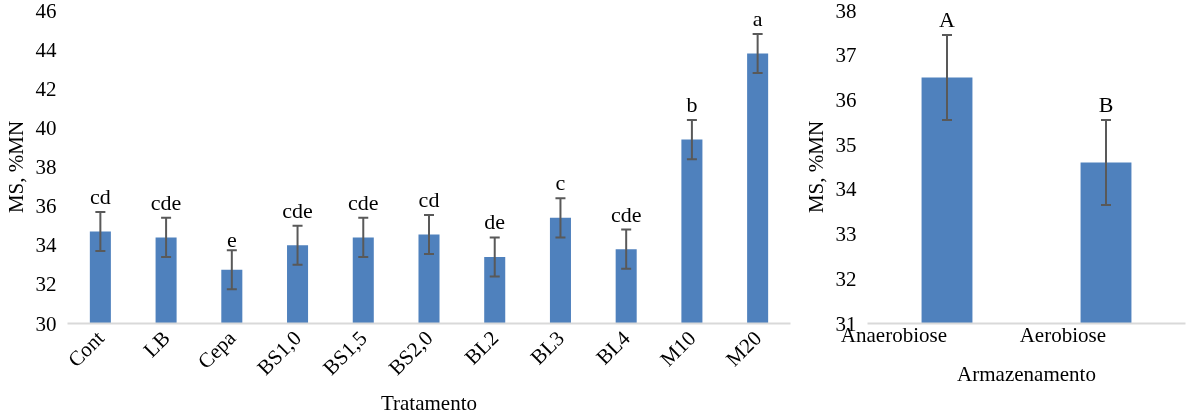 This screenshot has height=418, width=1195. Describe the element at coordinates (846, 144) in the screenshot. I see `y-tick-label: 35` at that location.